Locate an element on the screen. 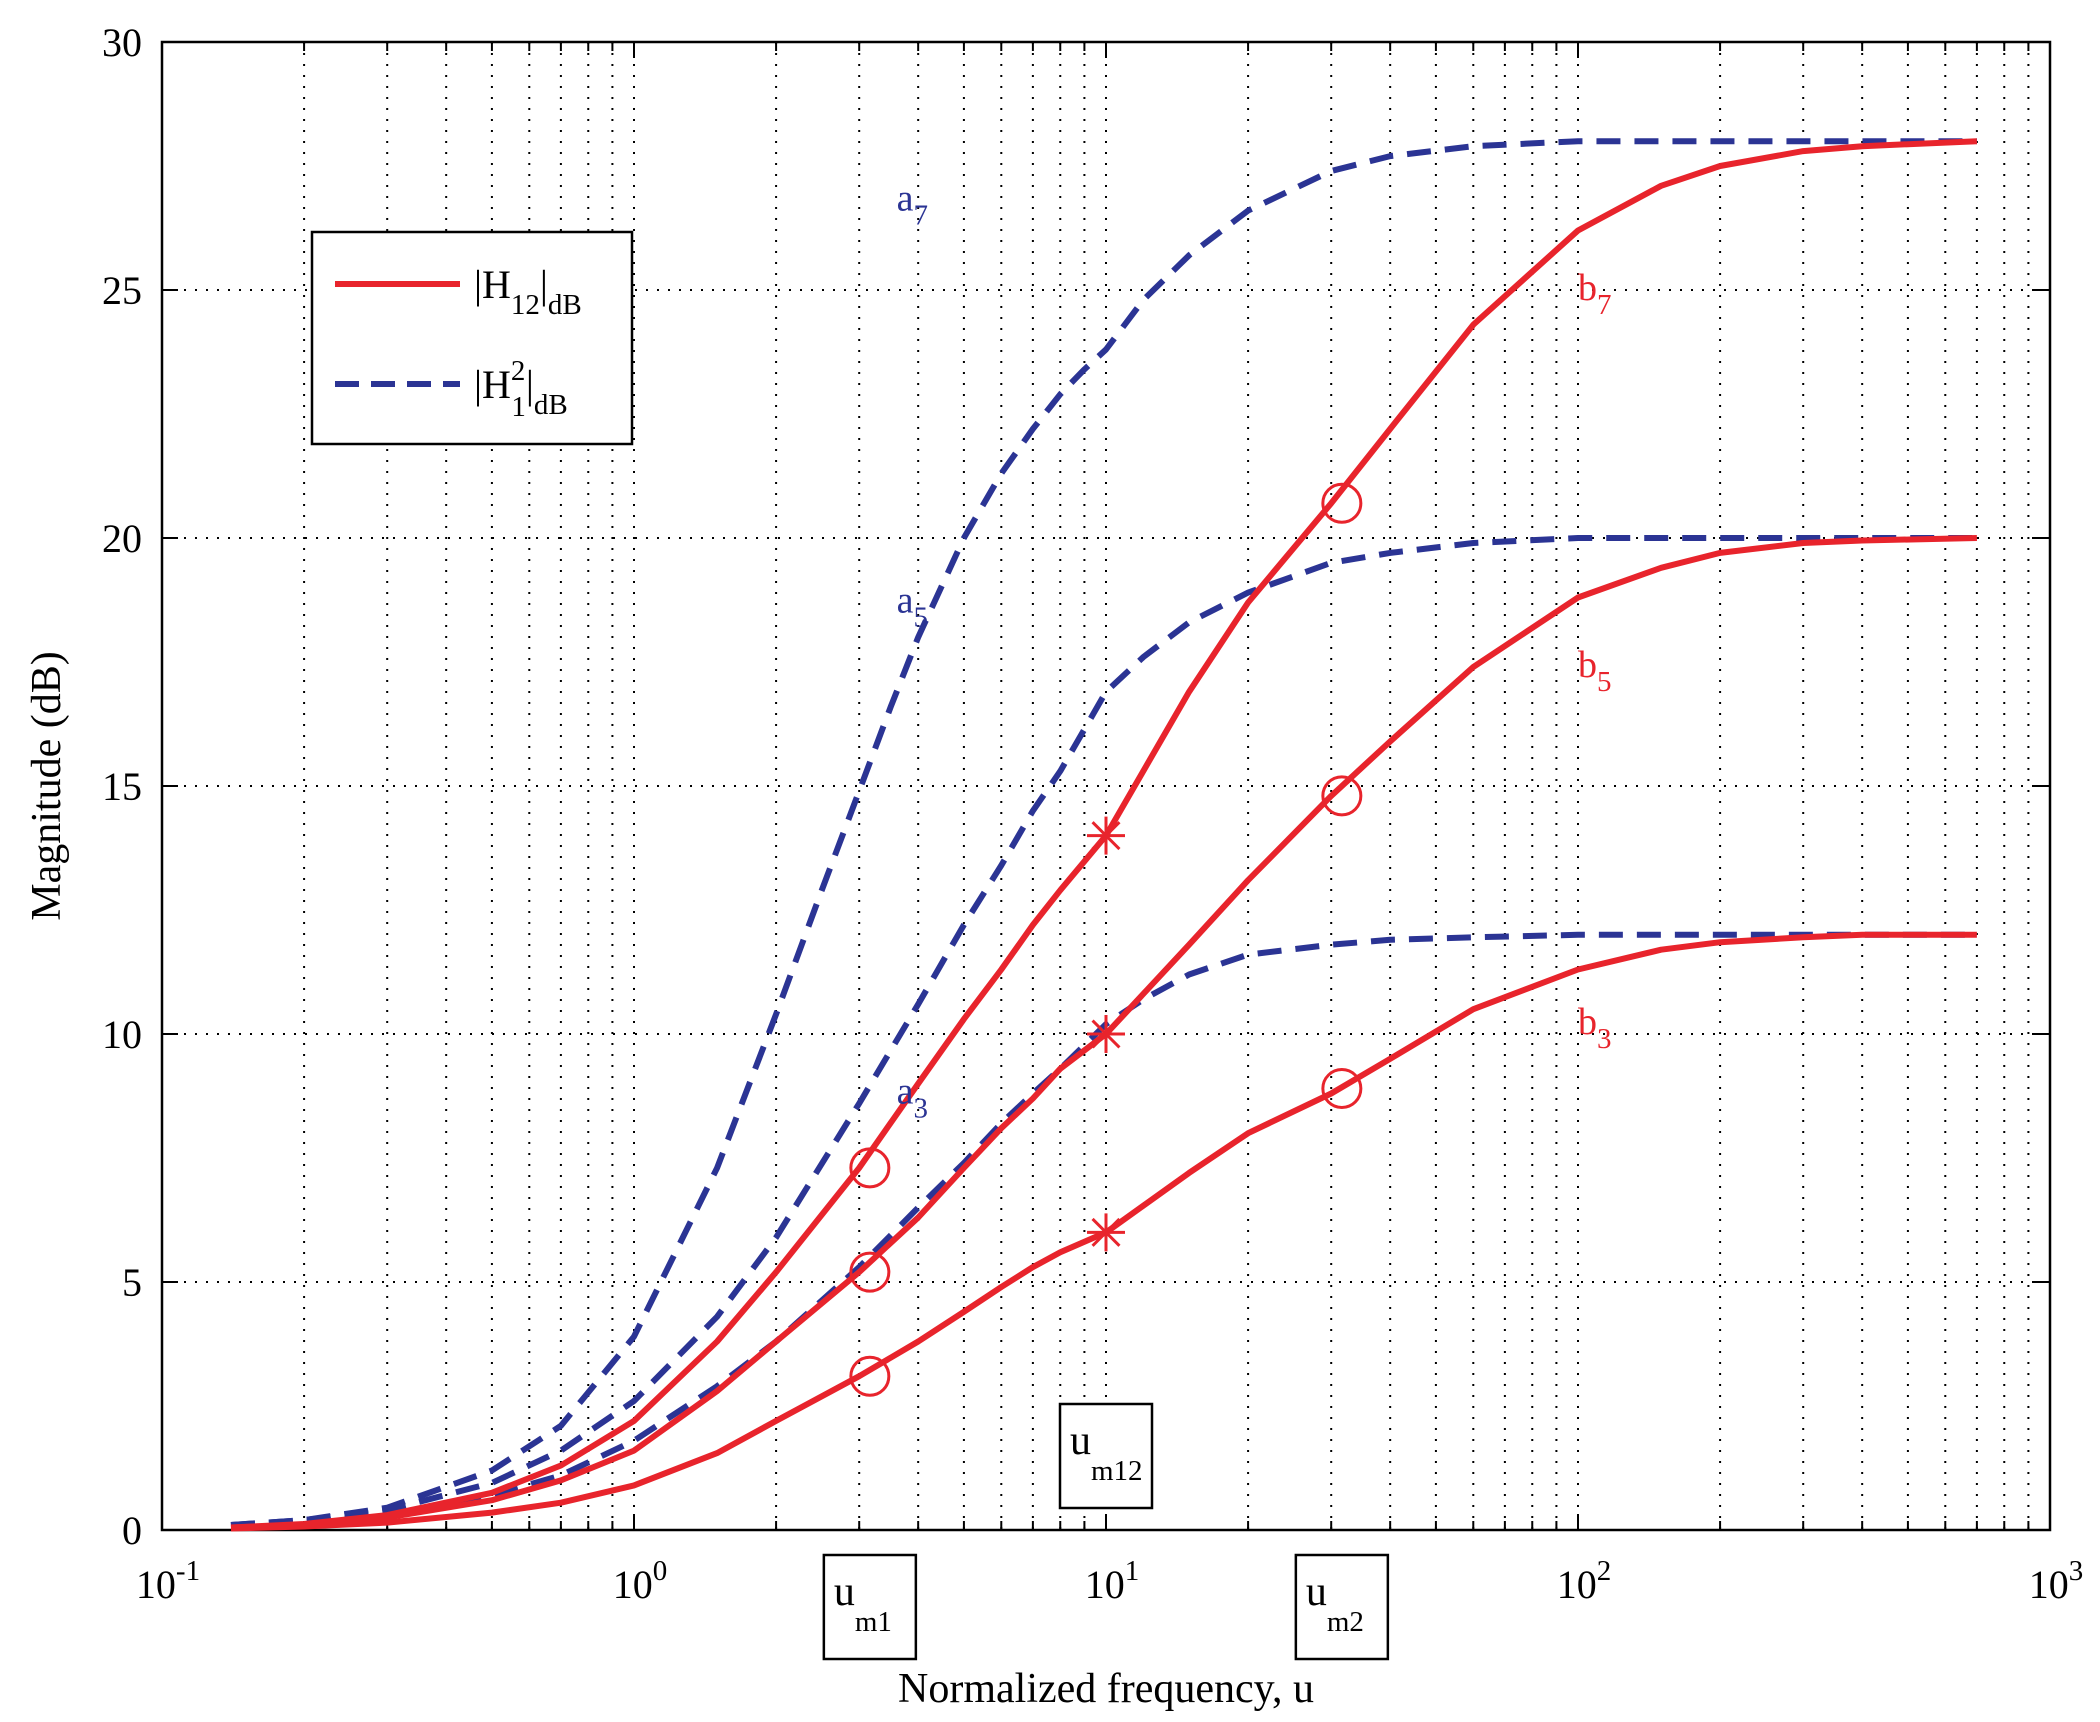  legend-label-1: |H12|dB is located at coordinates (528, 291).